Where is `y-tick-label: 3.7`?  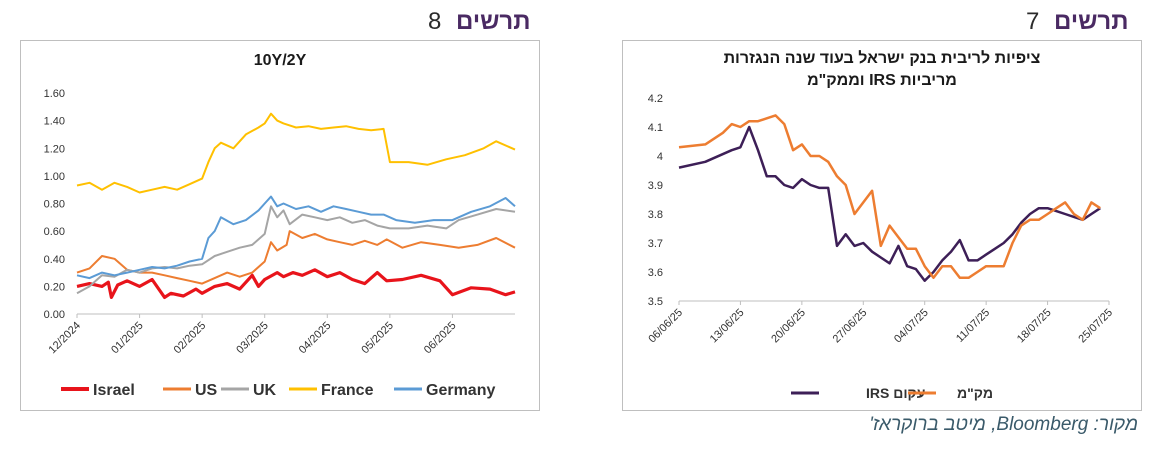 y-tick-label: 3.7 is located at coordinates (655, 244).